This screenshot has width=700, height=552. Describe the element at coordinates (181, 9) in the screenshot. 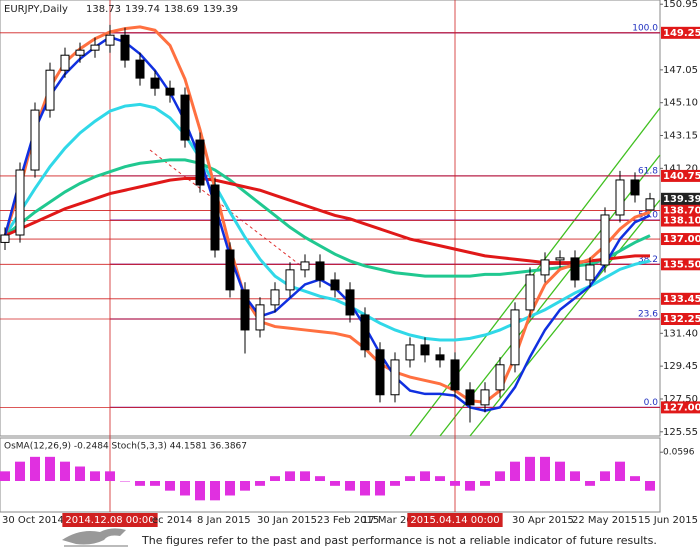

I see `ohlc-value: 138.69` at that location.